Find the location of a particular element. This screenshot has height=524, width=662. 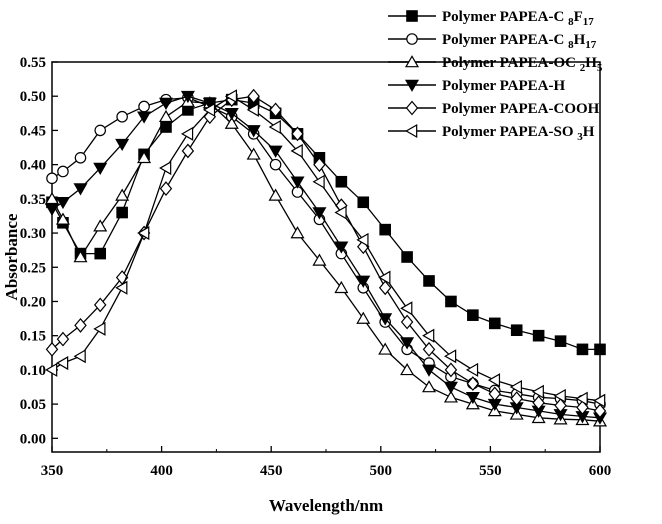

legend-item: Polymer PAPEA-C 8H17 is located at coordinates (492, 41).